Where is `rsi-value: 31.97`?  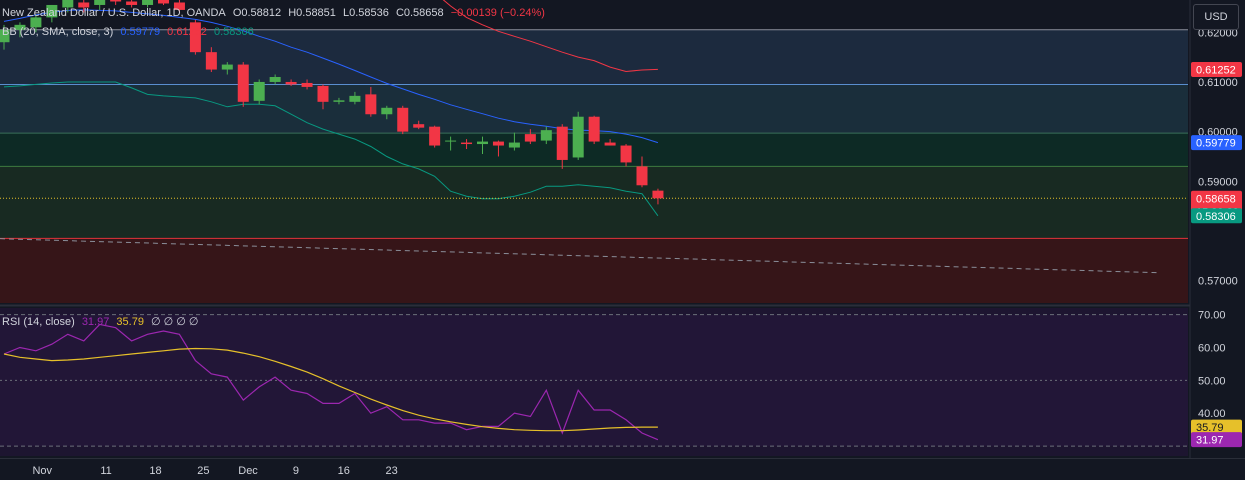
rsi-value: 31.97 is located at coordinates (95, 322).